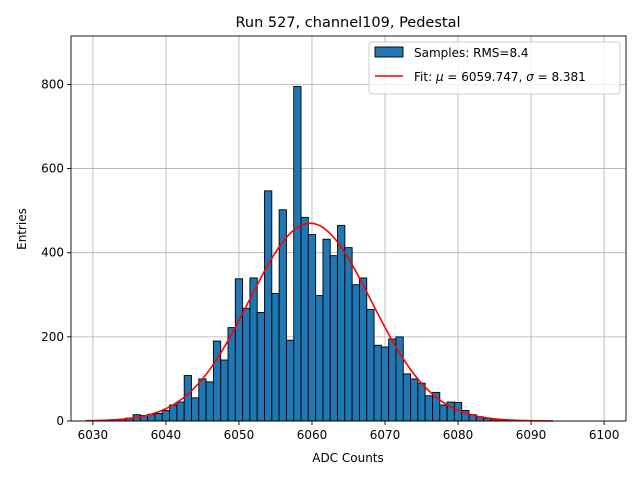 The image size is (640, 480). What do you see at coordinates (485, 77) in the screenshot?
I see `legend-fit-mu-text: = 6059.747,` at bounding box center [485, 77].